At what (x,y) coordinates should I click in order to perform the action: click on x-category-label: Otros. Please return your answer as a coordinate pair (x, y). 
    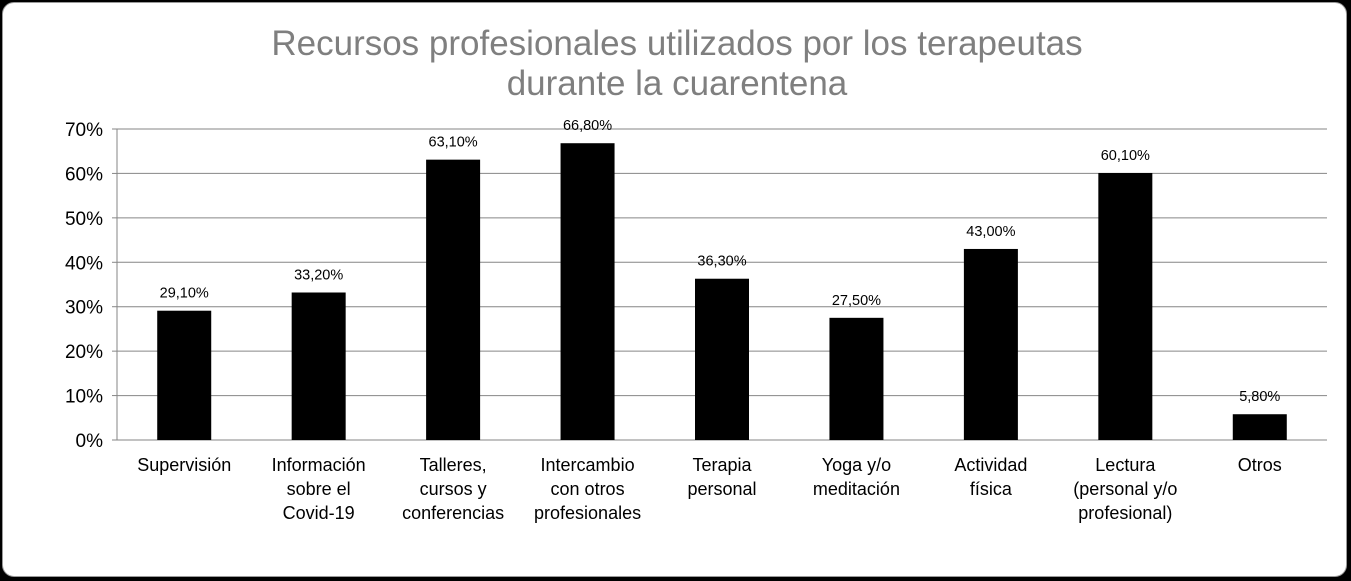
    Looking at the image, I should click on (1260, 465).